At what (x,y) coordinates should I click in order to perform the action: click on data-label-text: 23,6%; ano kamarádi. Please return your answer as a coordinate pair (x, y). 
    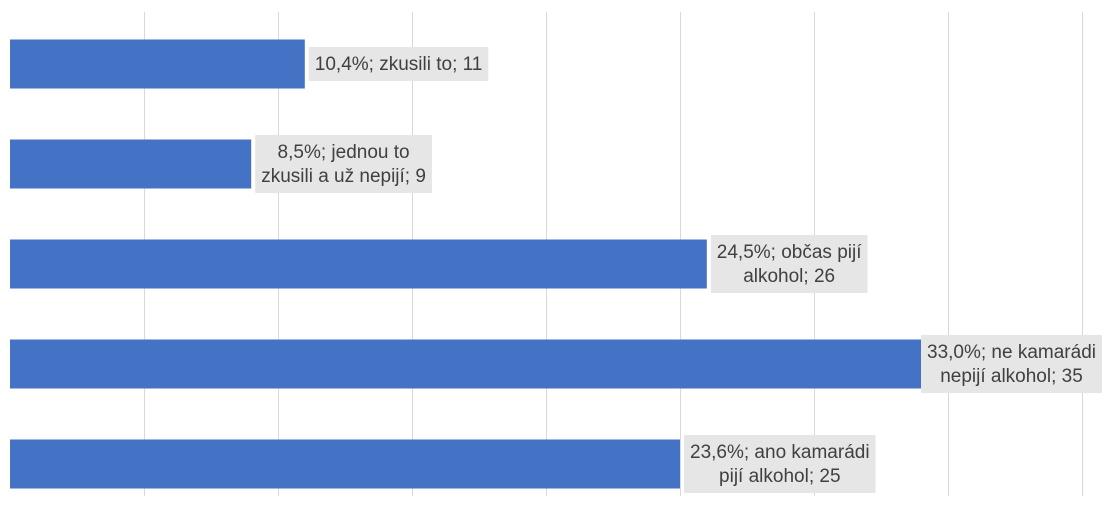
    Looking at the image, I should click on (780, 452).